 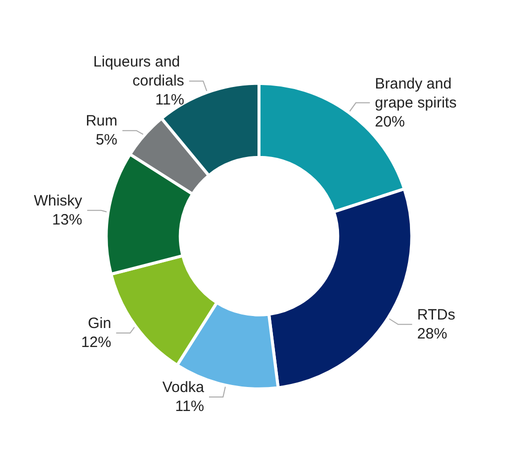 What do you see at coordinates (138, 72) in the screenshot?
I see `slice-label: Liqueurs and cordials` at bounding box center [138, 72].